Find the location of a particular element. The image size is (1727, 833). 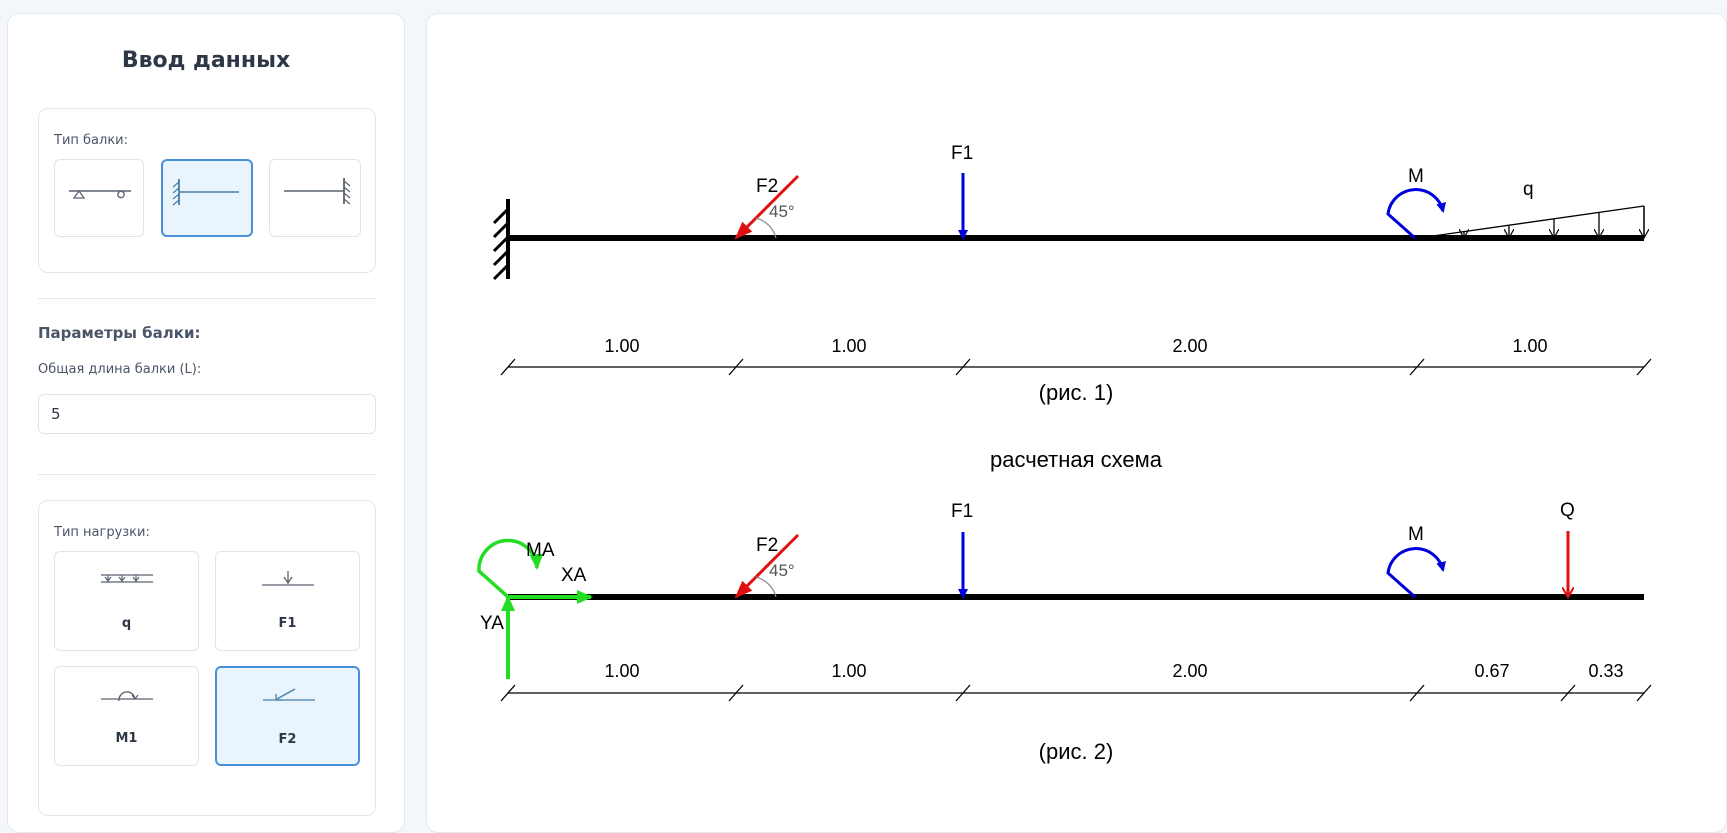

distributed-load-icon is located at coordinates (127, 578).